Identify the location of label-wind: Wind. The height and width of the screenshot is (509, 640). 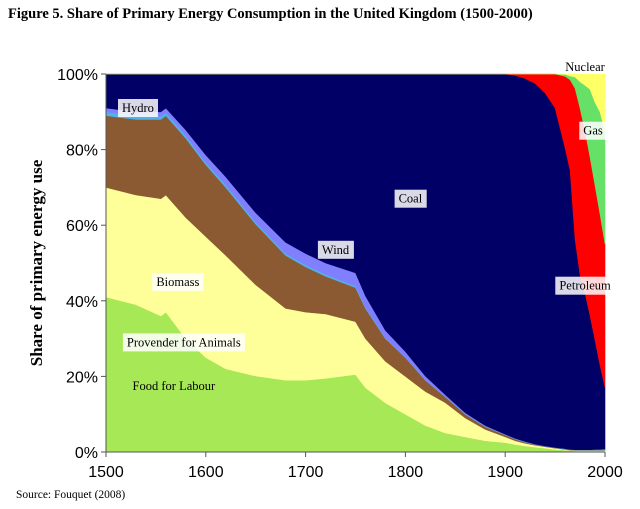
(335, 249).